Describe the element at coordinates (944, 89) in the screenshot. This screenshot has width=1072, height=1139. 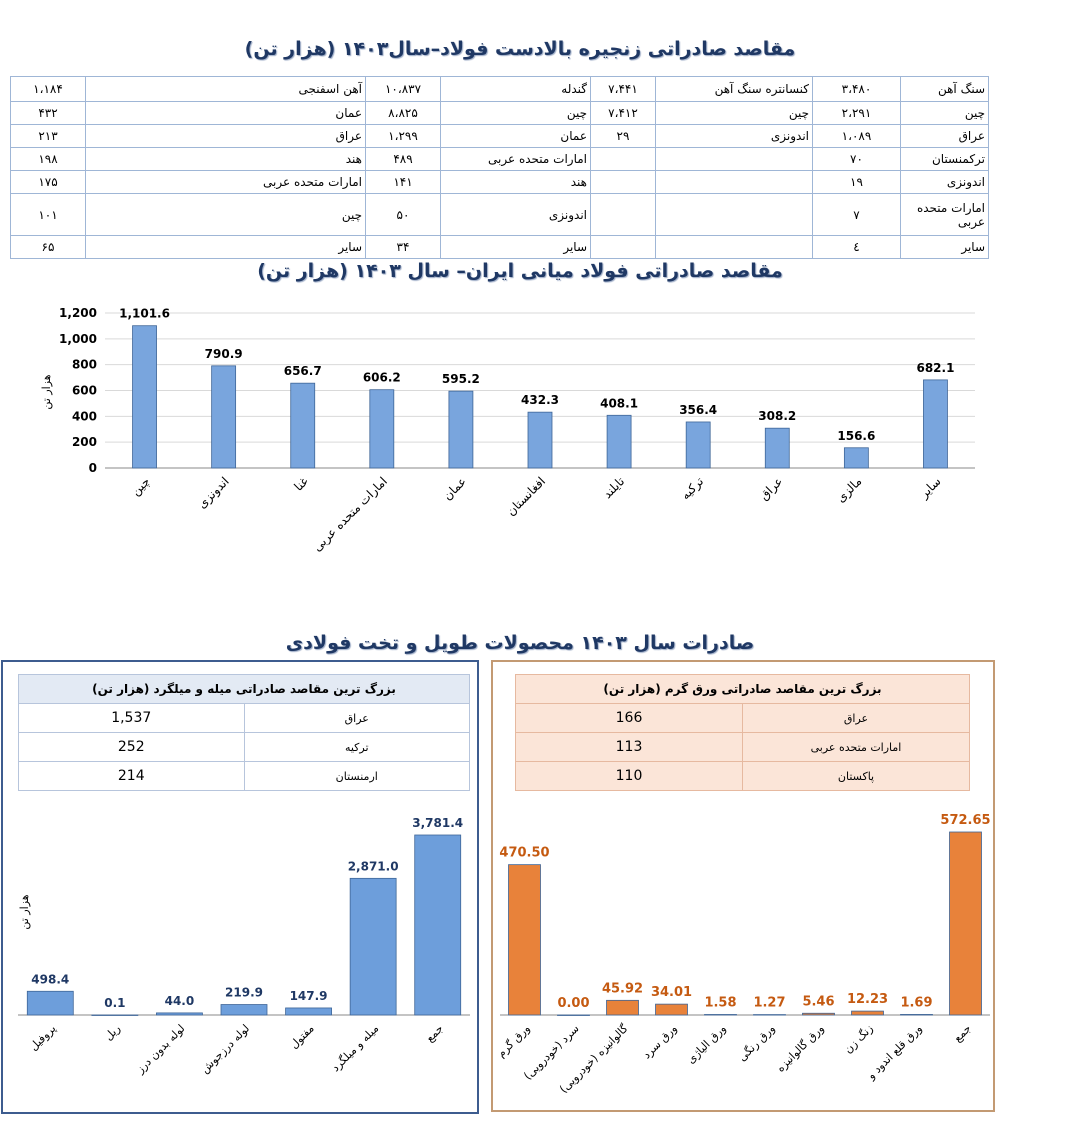
I see `table-cell: سنگ آهن` at that location.